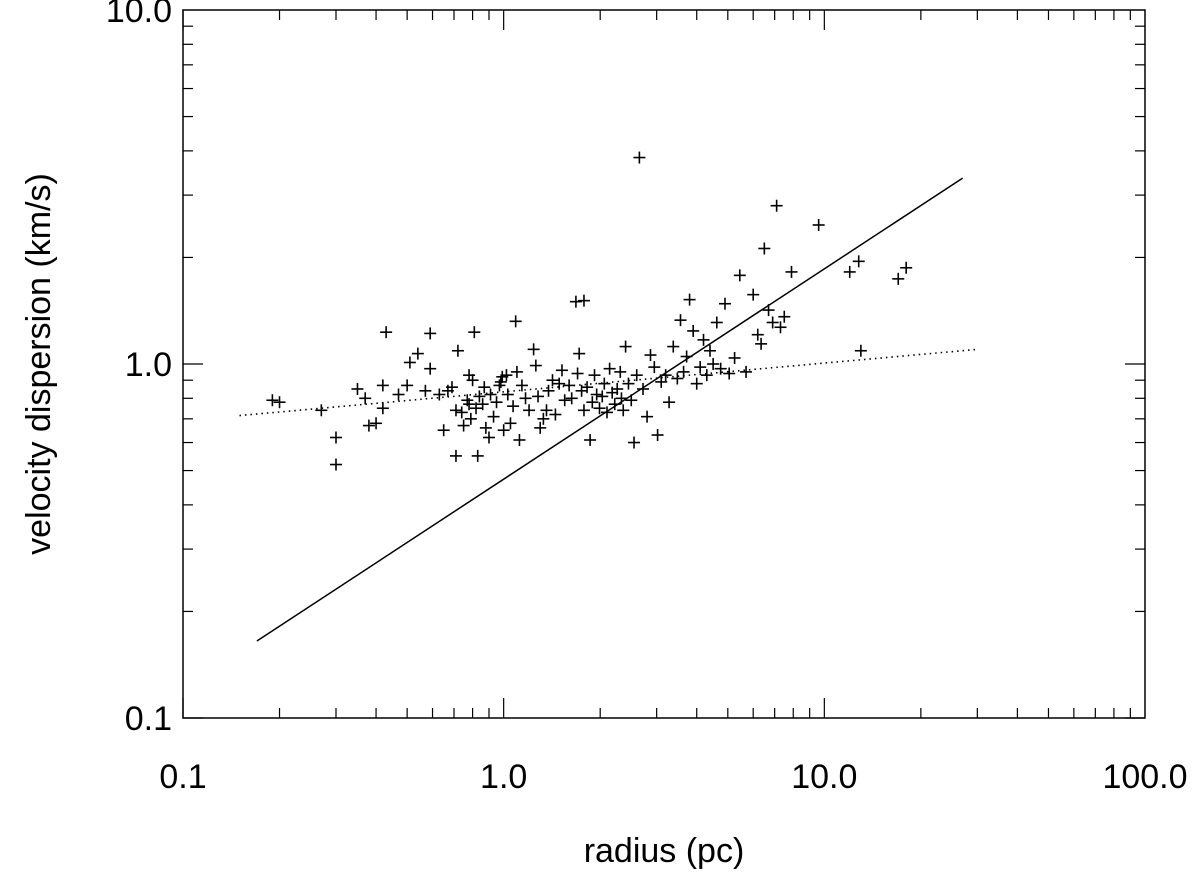 This screenshot has width=1200, height=872. What do you see at coordinates (824, 777) in the screenshot?
I see `x-tick-label: 10.0` at bounding box center [824, 777].